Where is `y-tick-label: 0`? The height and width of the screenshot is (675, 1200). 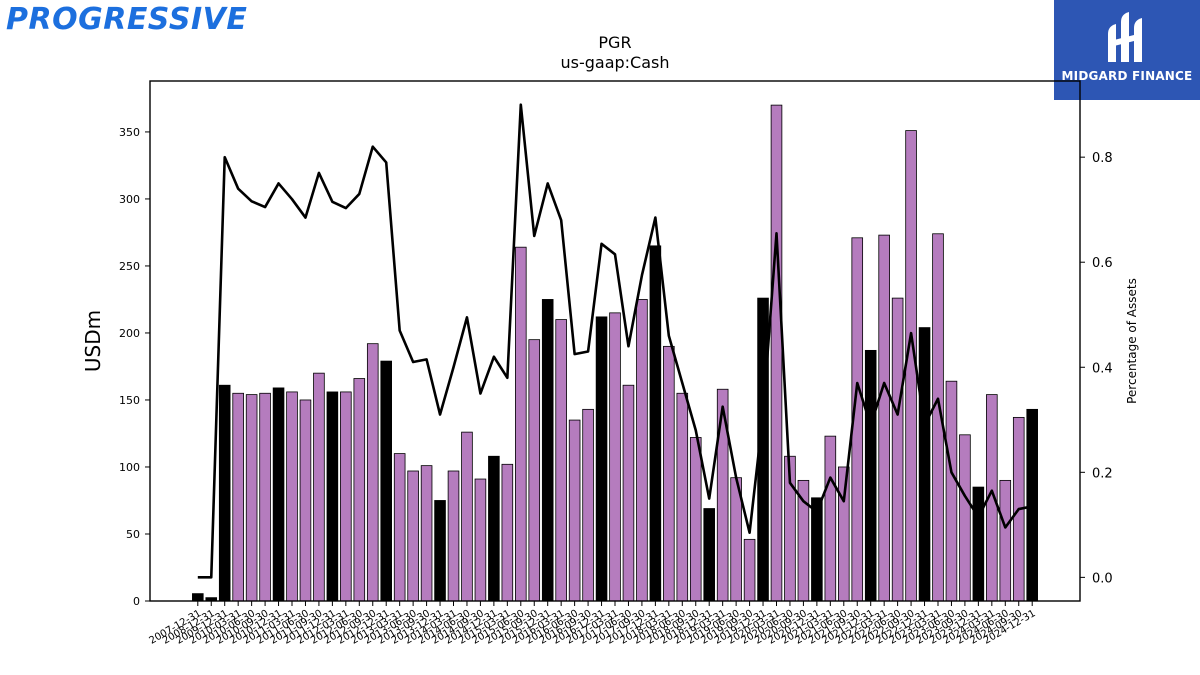
y-tick-label: 0 is located at coordinates (136, 601).